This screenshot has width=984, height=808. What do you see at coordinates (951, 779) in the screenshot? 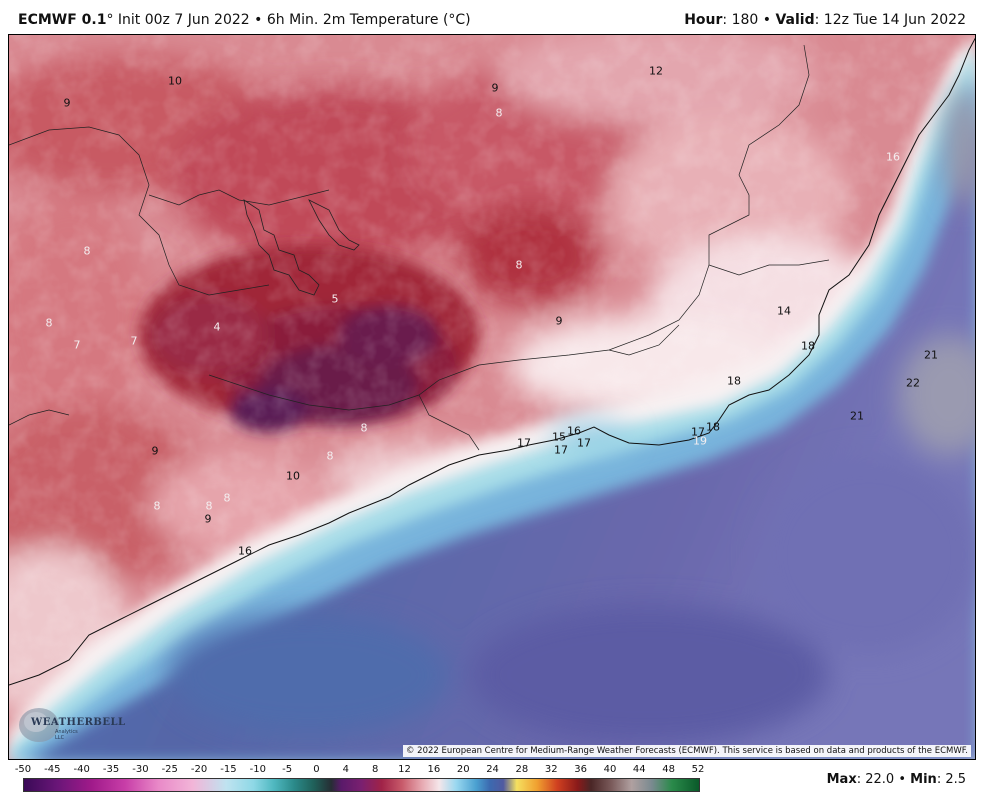
I see `min-value: : 2.5` at bounding box center [951, 779].